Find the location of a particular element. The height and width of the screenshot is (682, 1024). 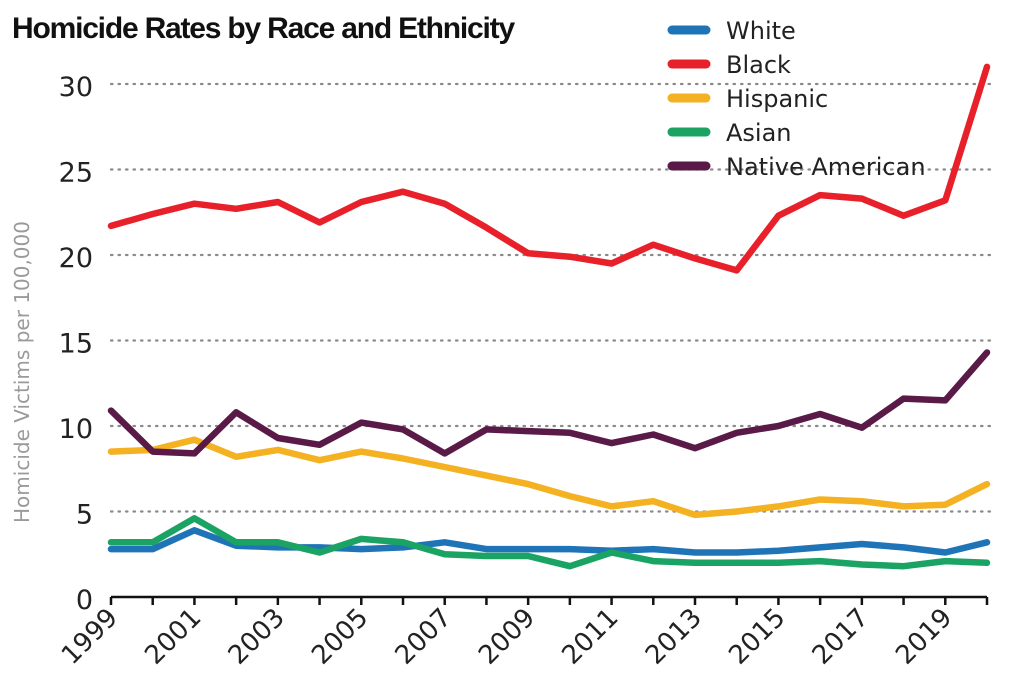

x-tick-label: 2003 is located at coordinates (257, 637).